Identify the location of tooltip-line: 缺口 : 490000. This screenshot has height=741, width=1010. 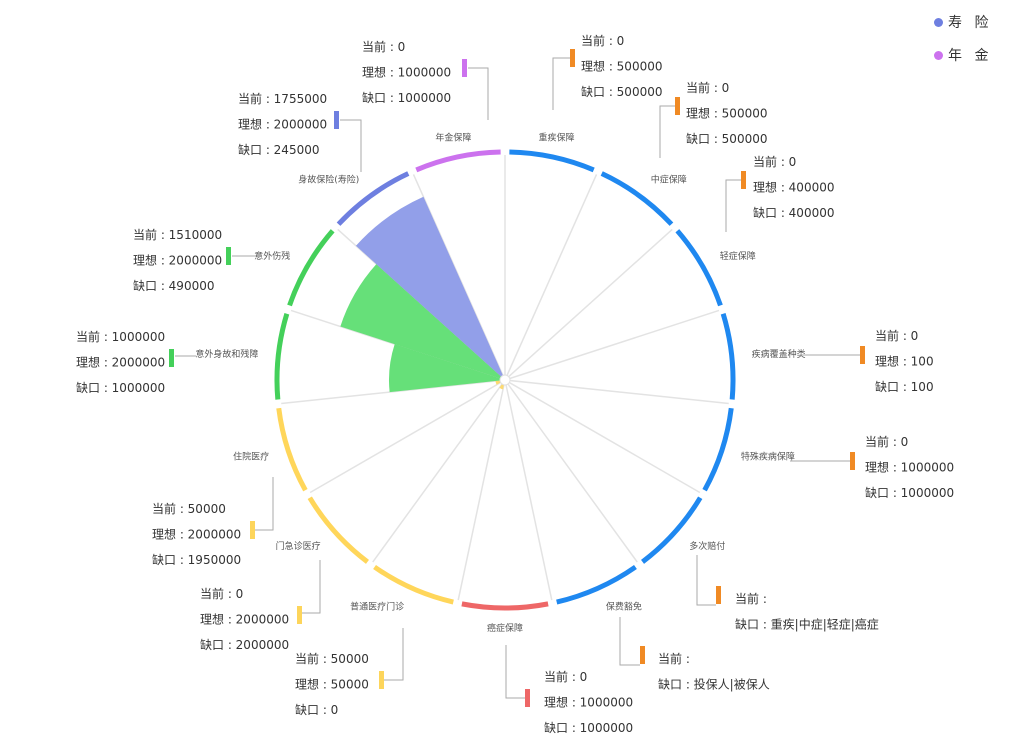
(173, 285).